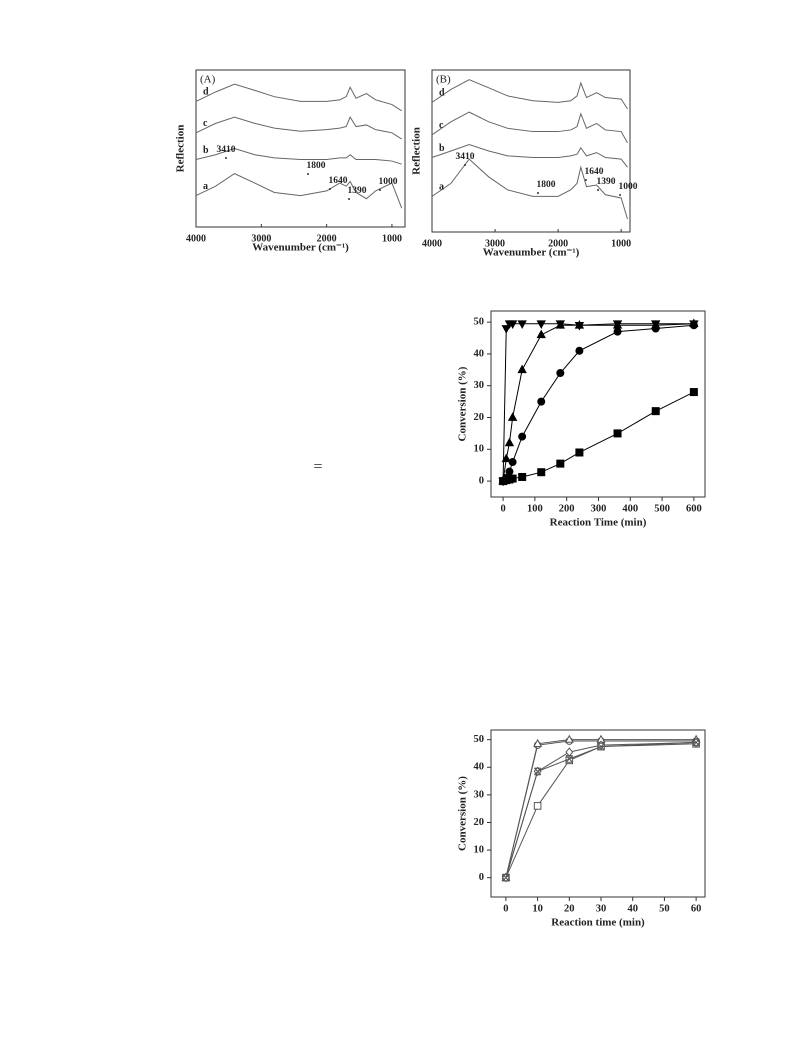  Describe the element at coordinates (479, 767) in the screenshot. I see `y-tick-label: 40` at that location.